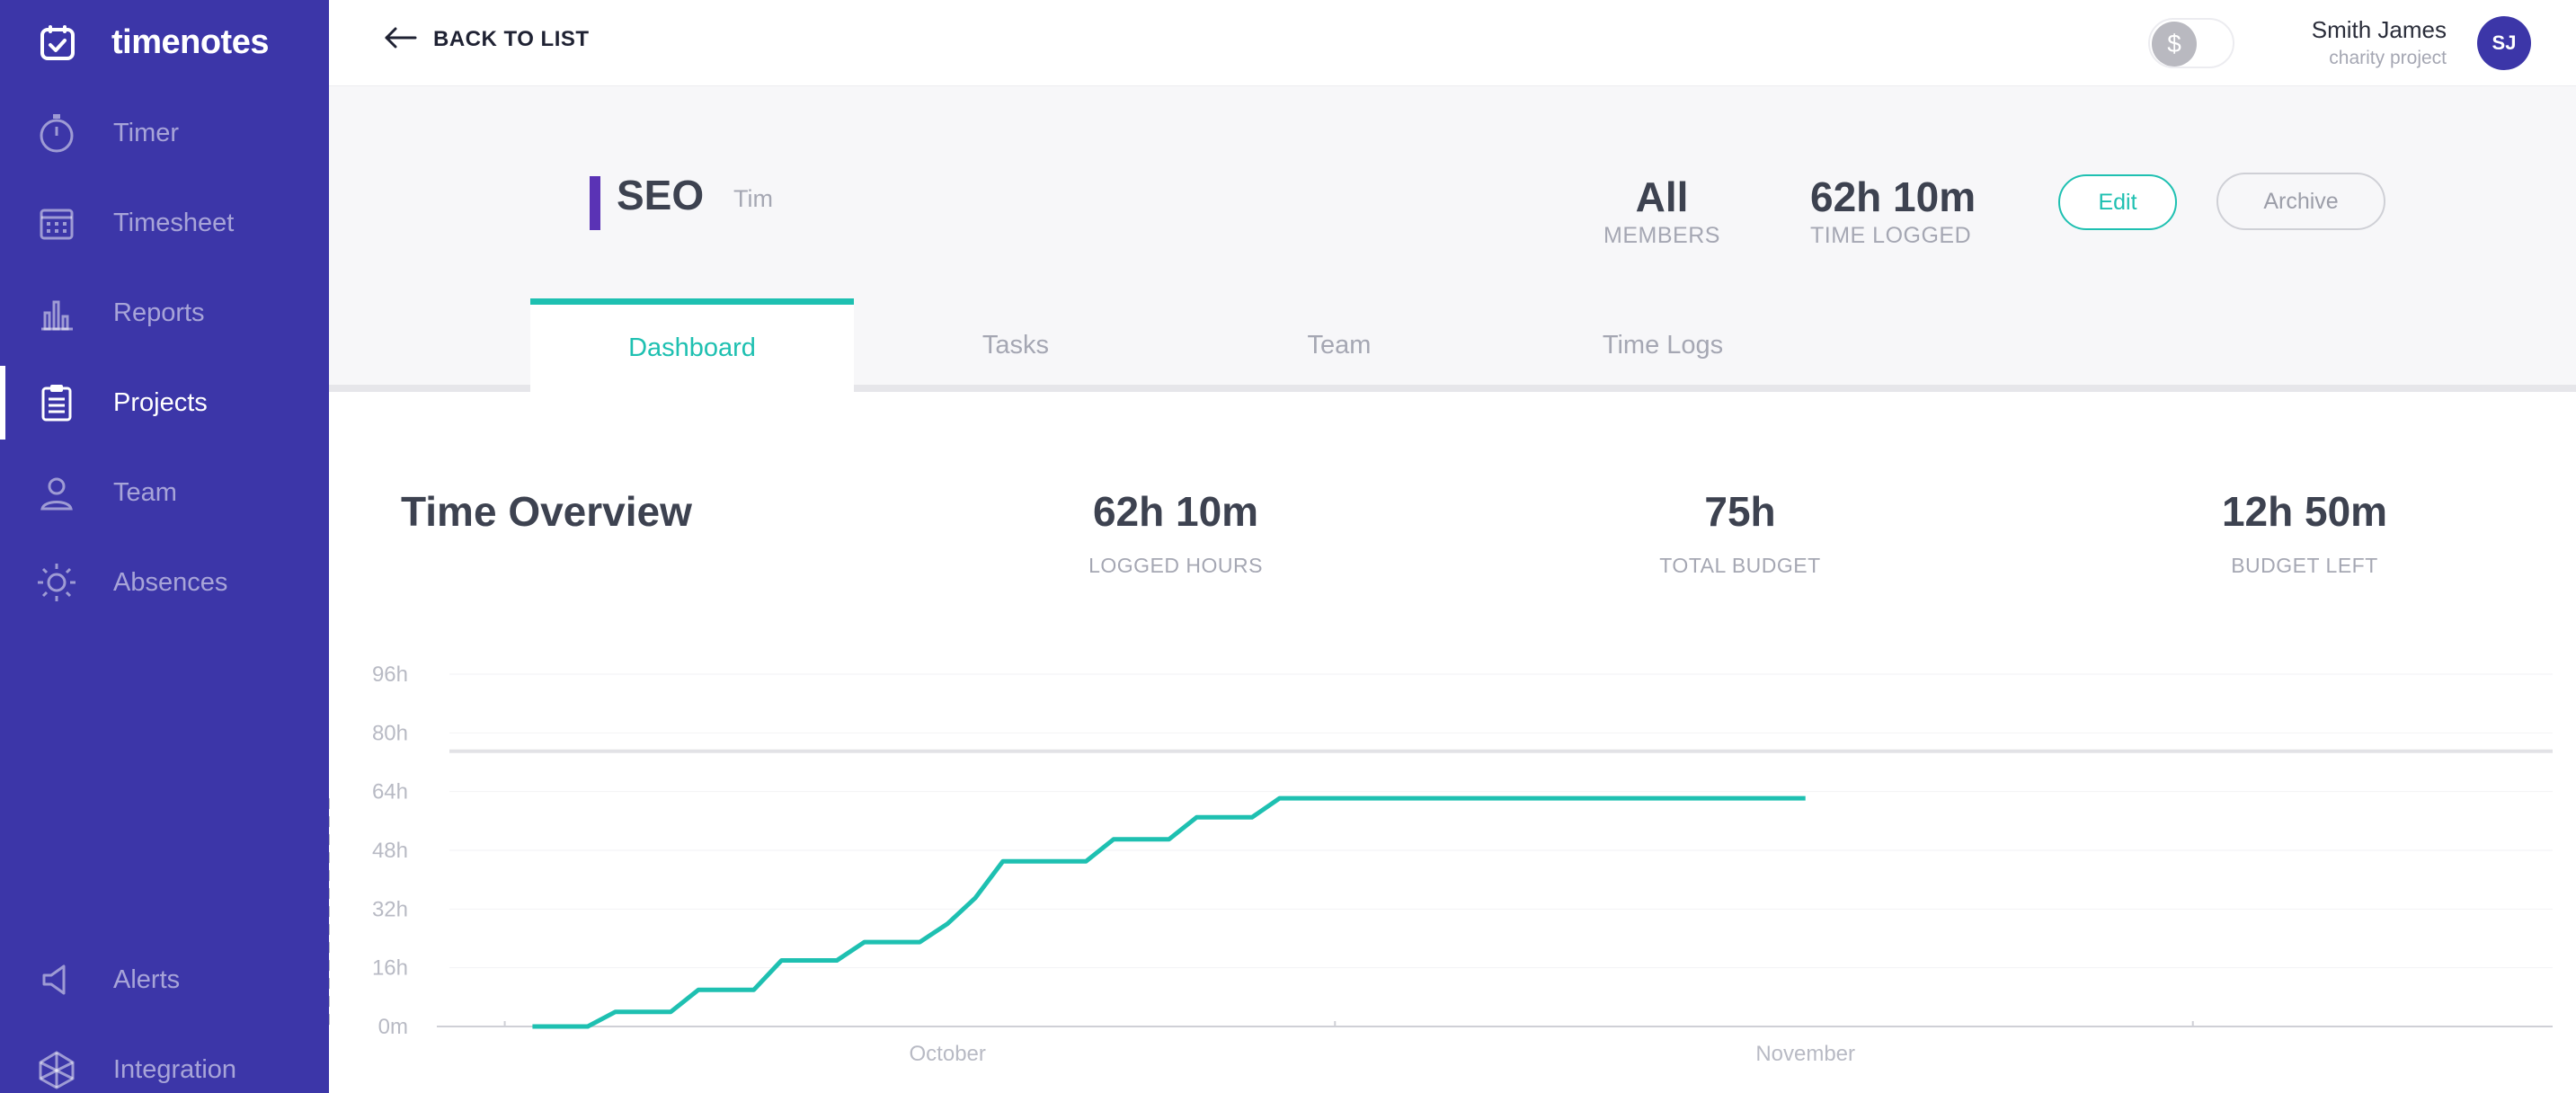 The image size is (2576, 1093). Describe the element at coordinates (511, 39) in the screenshot. I see `back-to-list-label: BACK TO LIST` at that location.